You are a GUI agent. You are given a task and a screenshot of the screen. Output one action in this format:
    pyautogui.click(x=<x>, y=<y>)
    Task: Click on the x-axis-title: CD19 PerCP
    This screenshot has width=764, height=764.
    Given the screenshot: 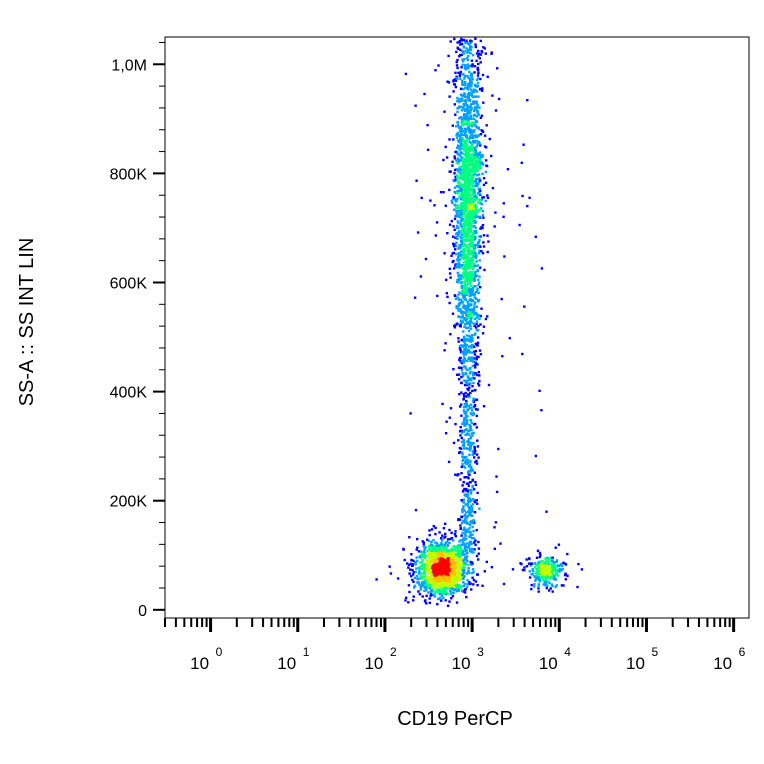 What is the action you would take?
    pyautogui.click(x=455, y=719)
    